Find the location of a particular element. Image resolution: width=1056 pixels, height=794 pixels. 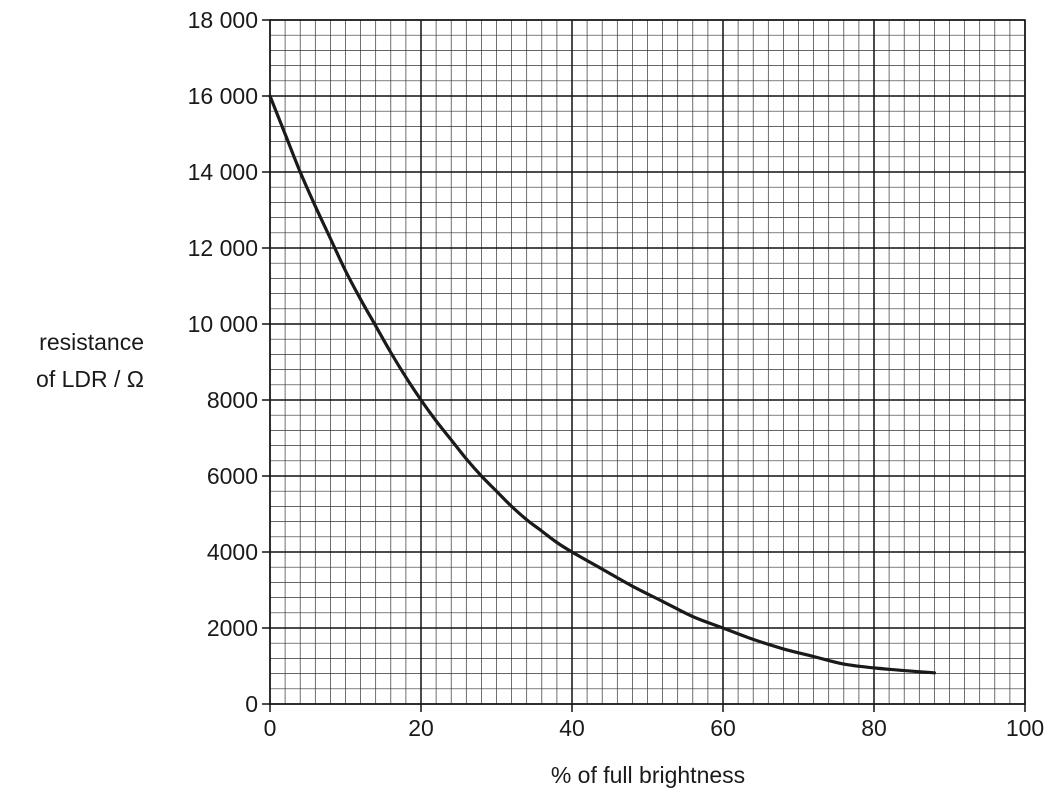

y-tick-label: 8000 is located at coordinates (232, 400).